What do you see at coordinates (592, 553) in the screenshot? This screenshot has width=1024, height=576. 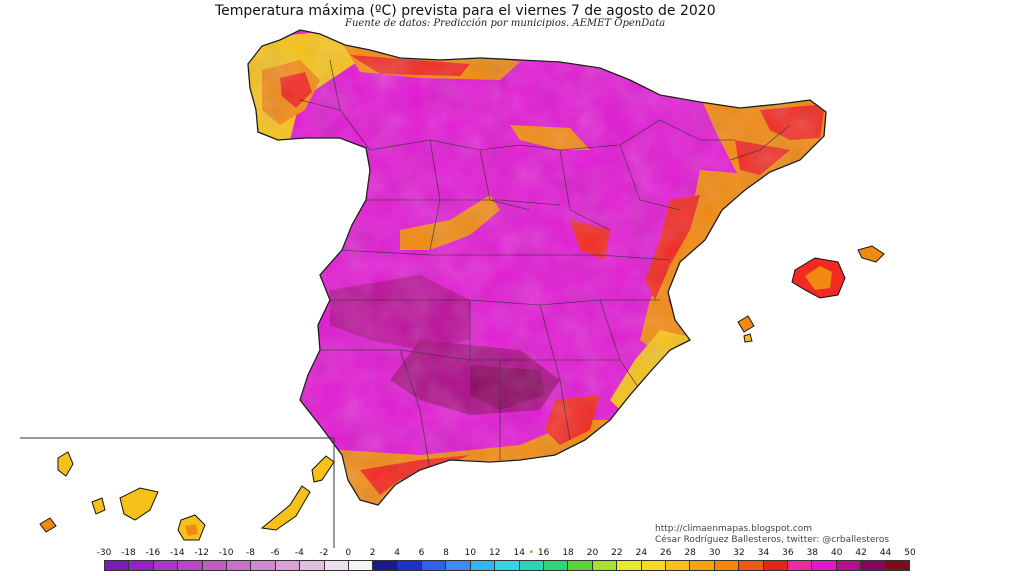 I see `legend-label: 20` at bounding box center [592, 553].